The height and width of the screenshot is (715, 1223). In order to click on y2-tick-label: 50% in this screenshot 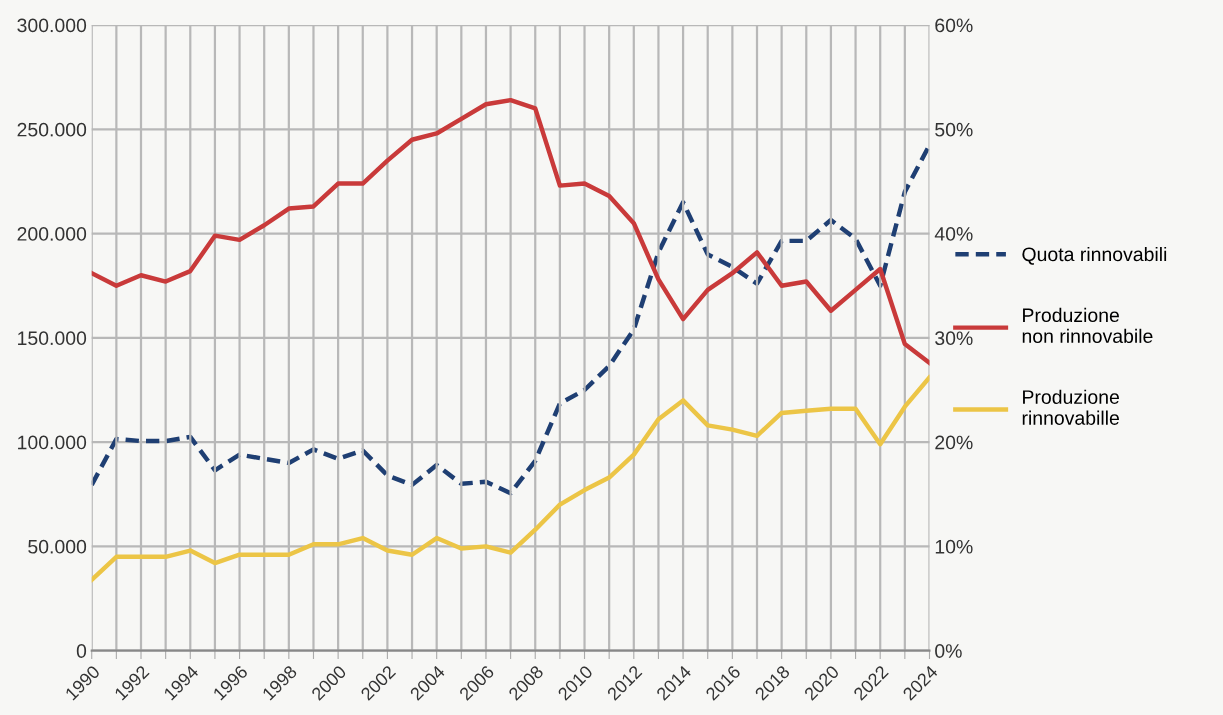, I will do `click(954, 129)`.